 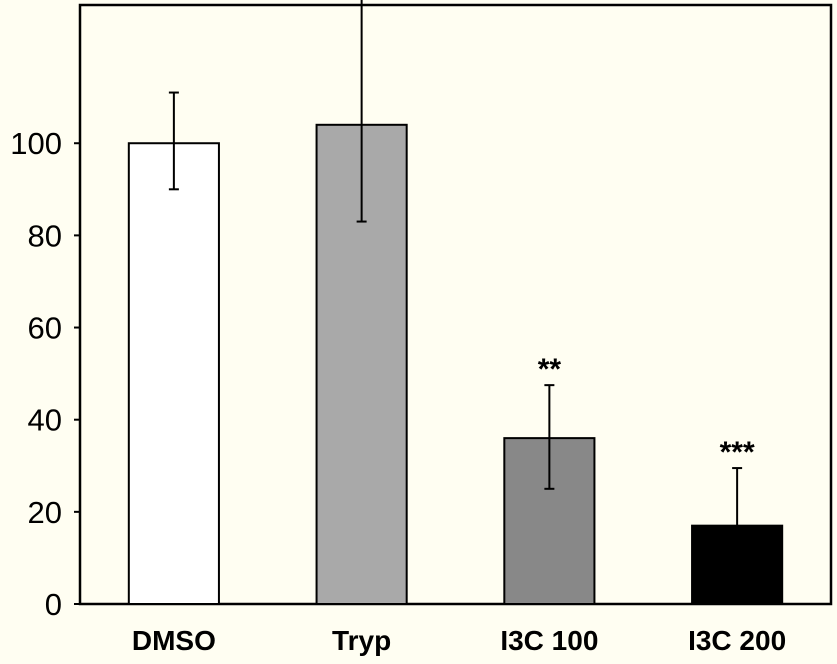 I want to click on y-tick-label: 60, so click(x=45, y=328).